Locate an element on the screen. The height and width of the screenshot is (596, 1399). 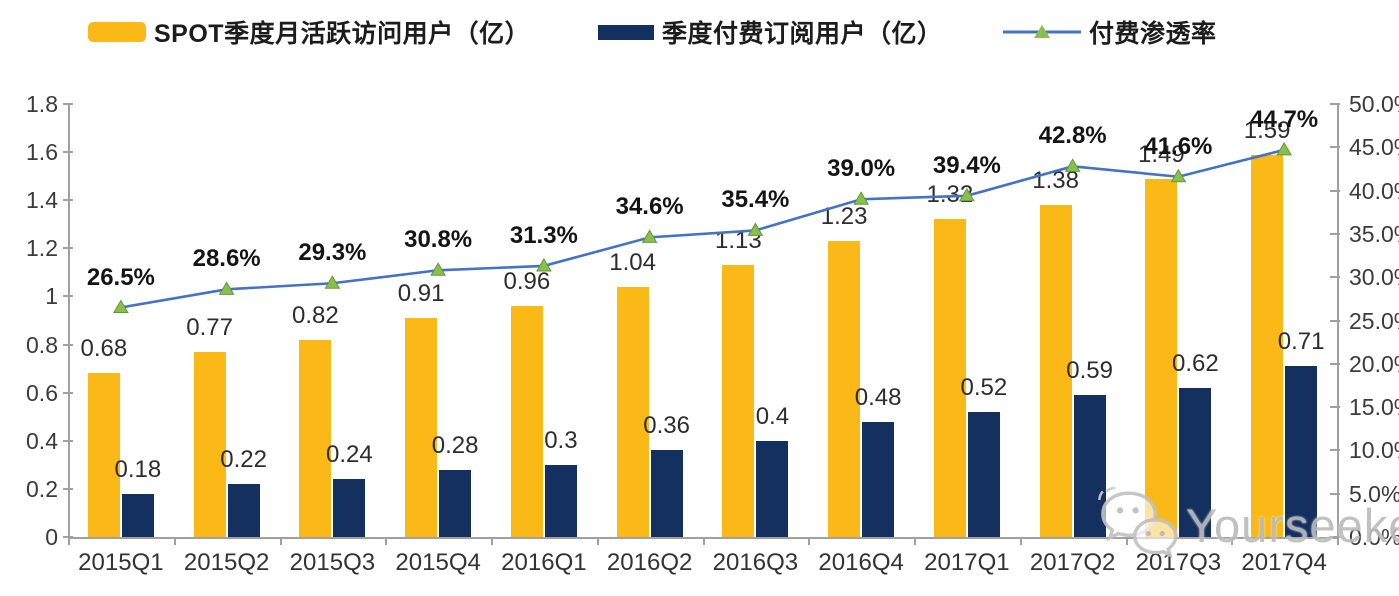
legend-item-penetration: 付费渗透率 is located at coordinates (1110, 32).